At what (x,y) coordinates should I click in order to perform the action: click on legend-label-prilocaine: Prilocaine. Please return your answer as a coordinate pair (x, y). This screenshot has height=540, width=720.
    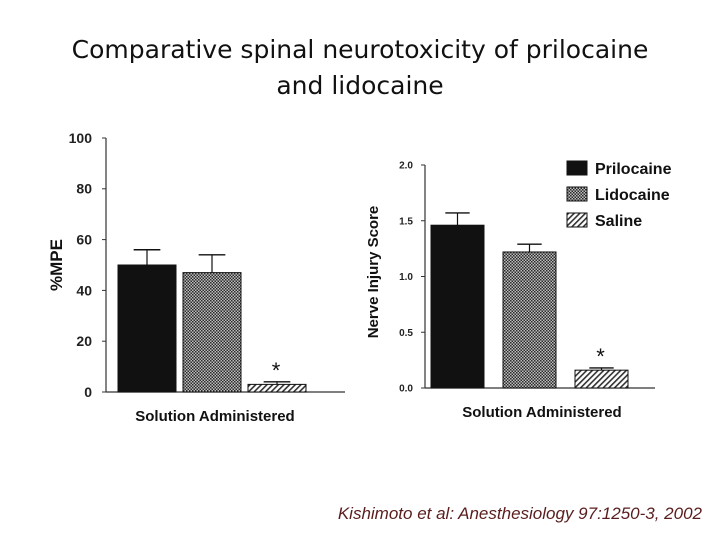
    Looking at the image, I should click on (633, 169).